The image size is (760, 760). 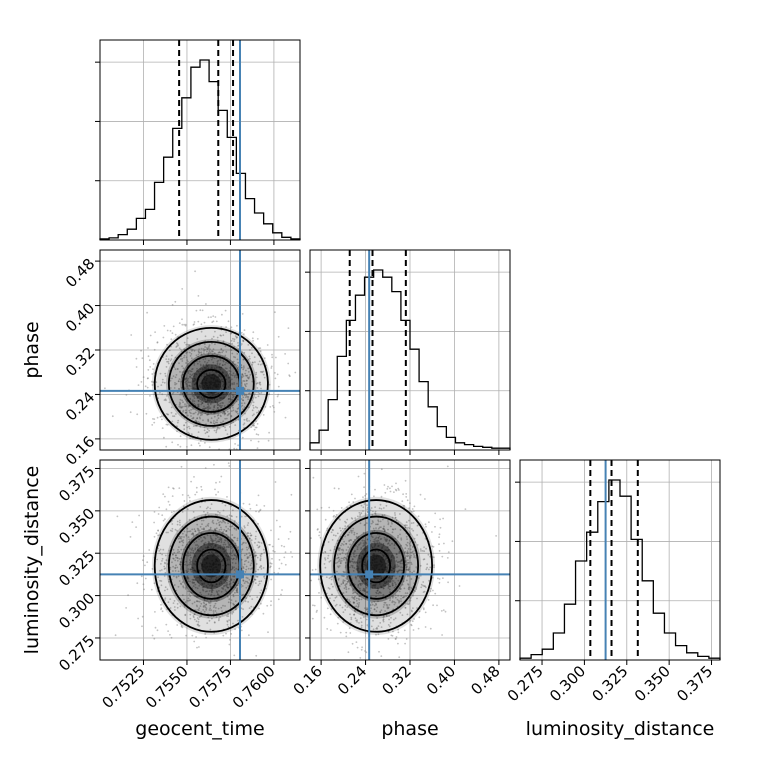 I want to click on x-tick-label: 0.375, so click(x=694, y=683).